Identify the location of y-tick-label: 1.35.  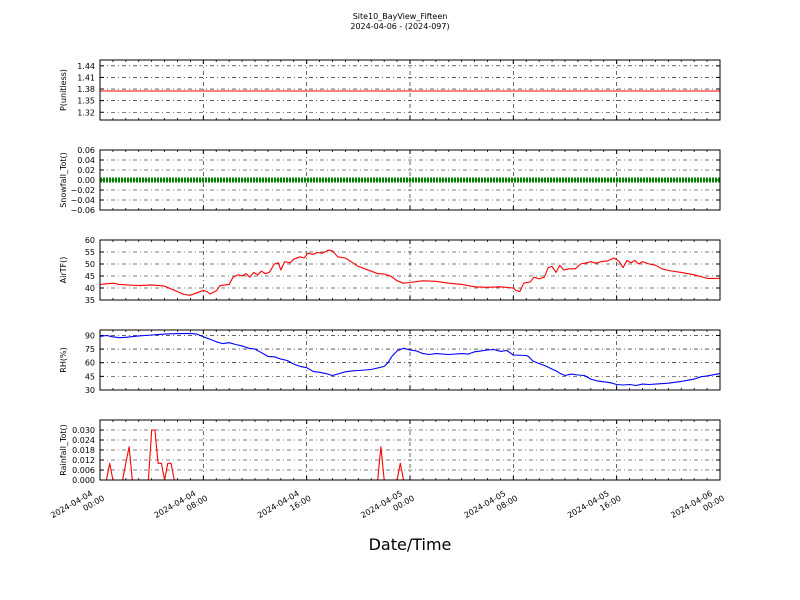
(86, 101).